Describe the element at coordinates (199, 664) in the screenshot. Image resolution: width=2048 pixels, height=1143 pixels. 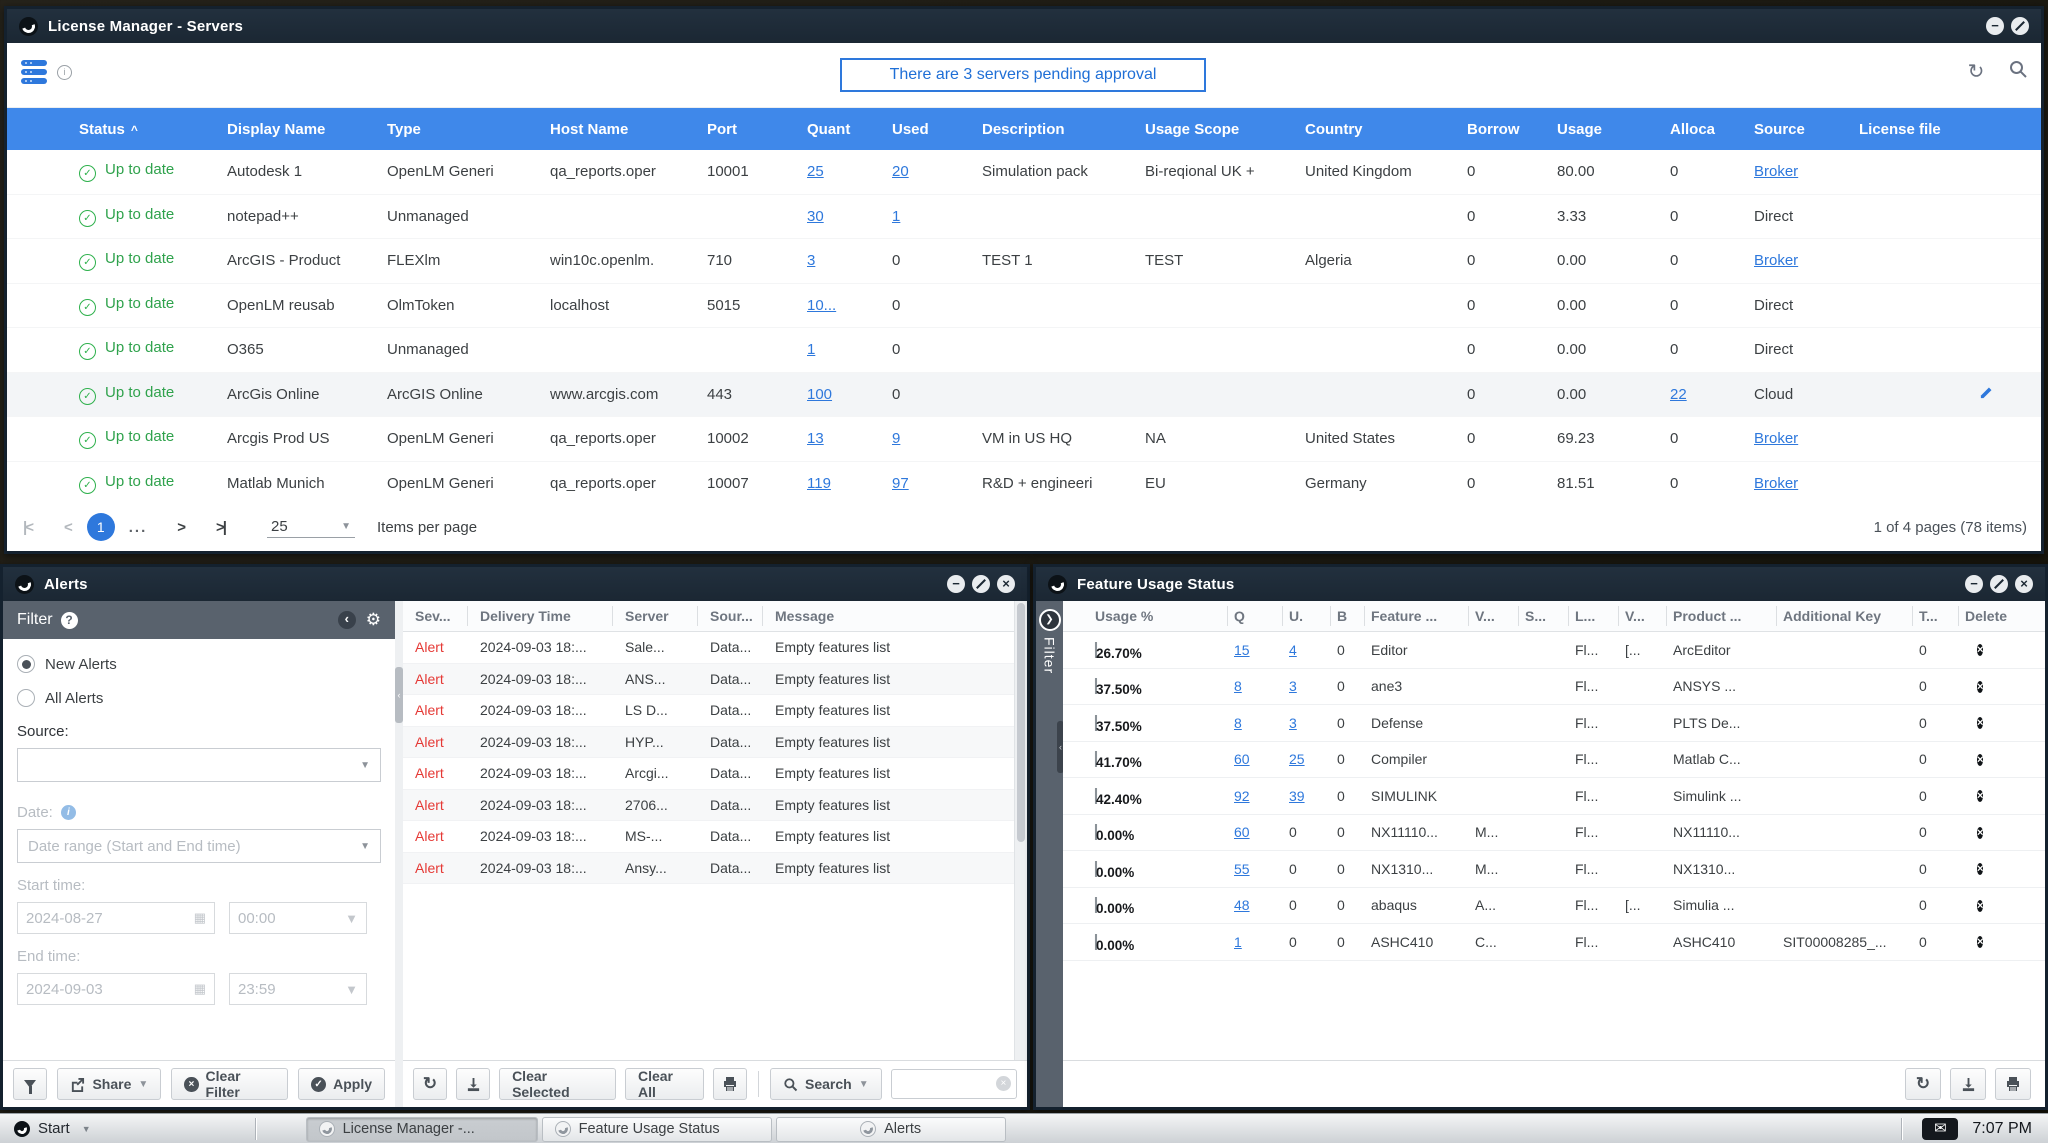
I see `radio-new-alerts: New Alerts` at that location.